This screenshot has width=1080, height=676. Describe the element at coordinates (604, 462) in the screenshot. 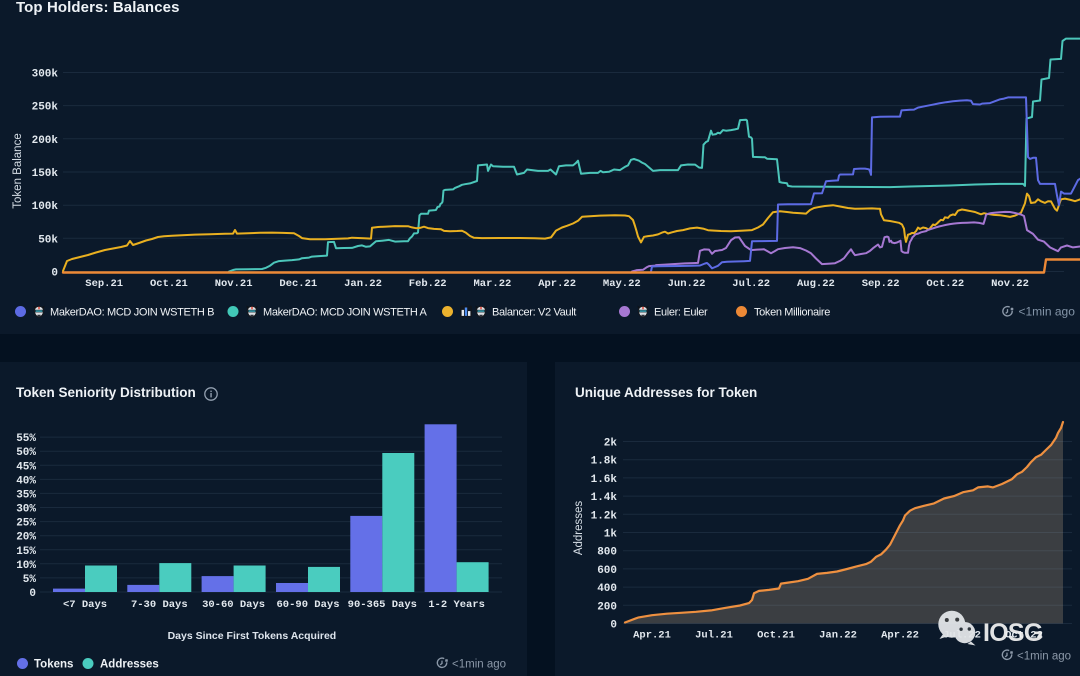

I see `svg-text: 1.8k` at that location.